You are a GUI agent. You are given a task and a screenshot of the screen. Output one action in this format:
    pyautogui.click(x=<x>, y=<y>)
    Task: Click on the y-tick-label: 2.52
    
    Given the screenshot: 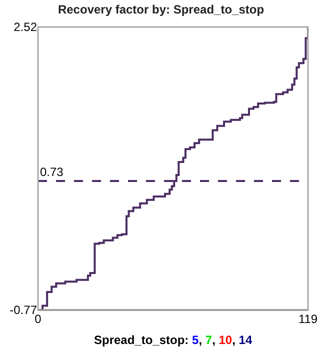 What is the action you would take?
    pyautogui.click(x=26, y=27)
    